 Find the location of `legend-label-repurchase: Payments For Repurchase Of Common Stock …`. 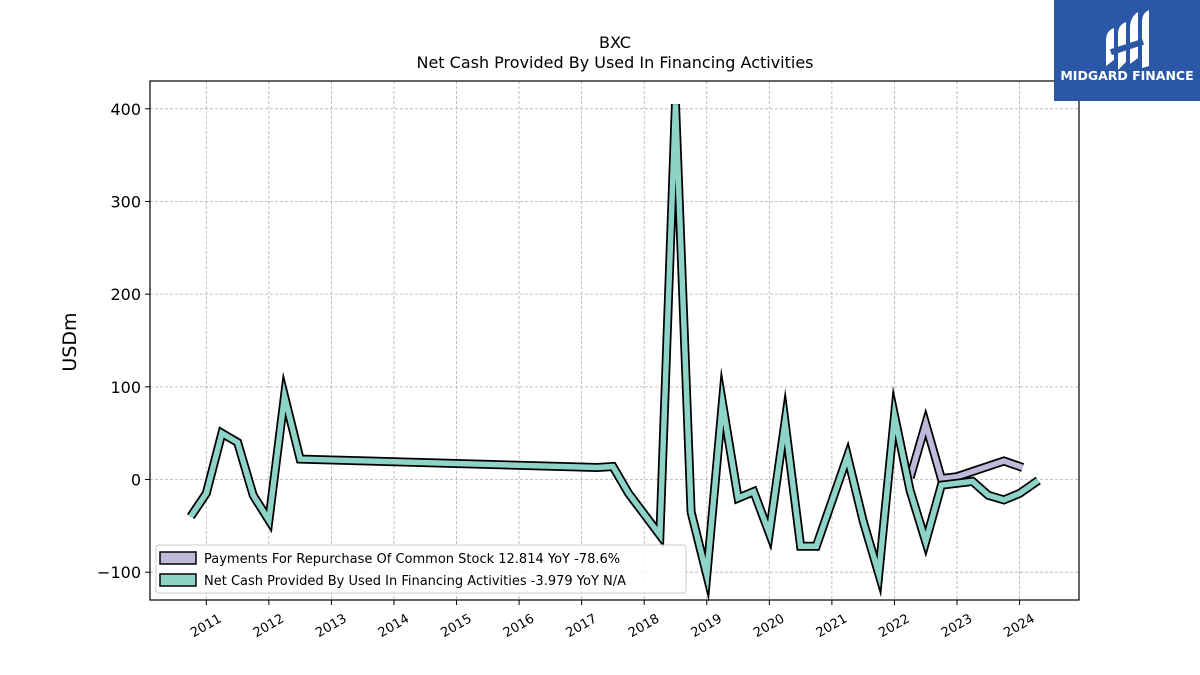

legend-label-repurchase: Payments For Repurchase Of Common Stock … is located at coordinates (412, 559).